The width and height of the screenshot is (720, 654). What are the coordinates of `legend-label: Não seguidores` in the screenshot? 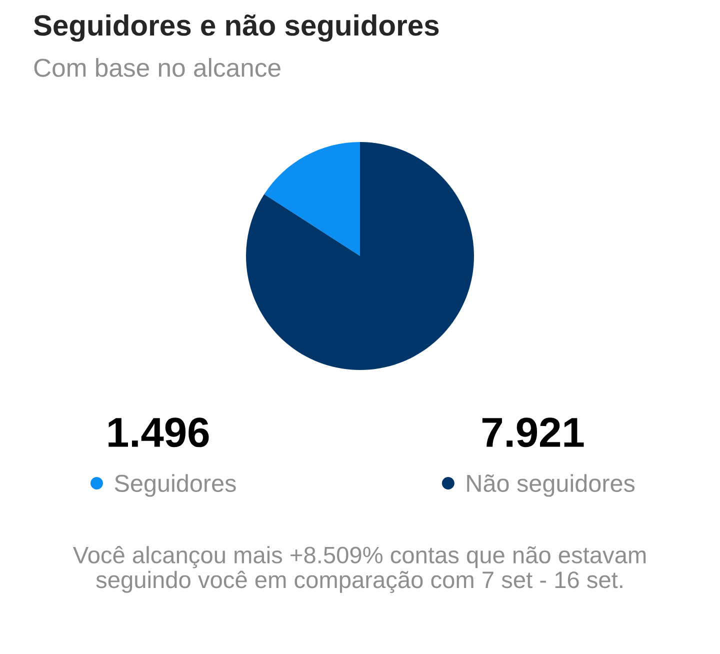 It's located at (551, 485).